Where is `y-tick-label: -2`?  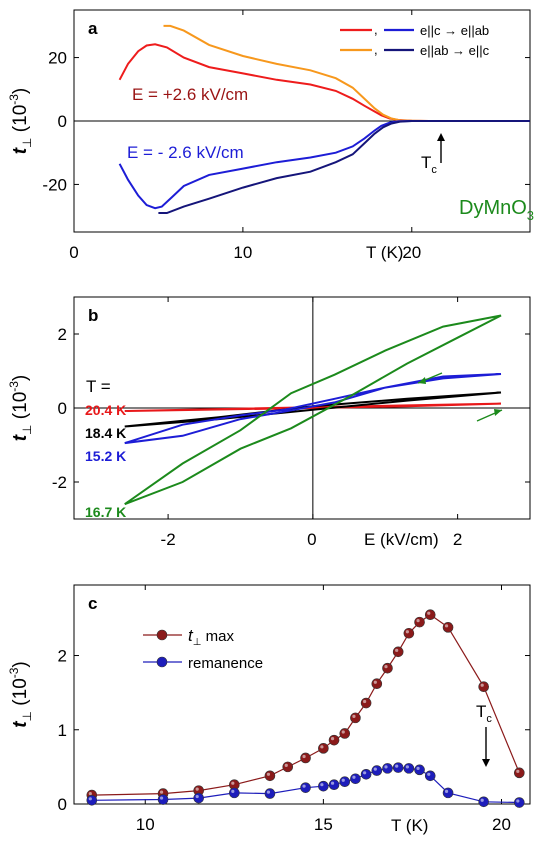
y-tick-label: -2 is located at coordinates (59, 482).